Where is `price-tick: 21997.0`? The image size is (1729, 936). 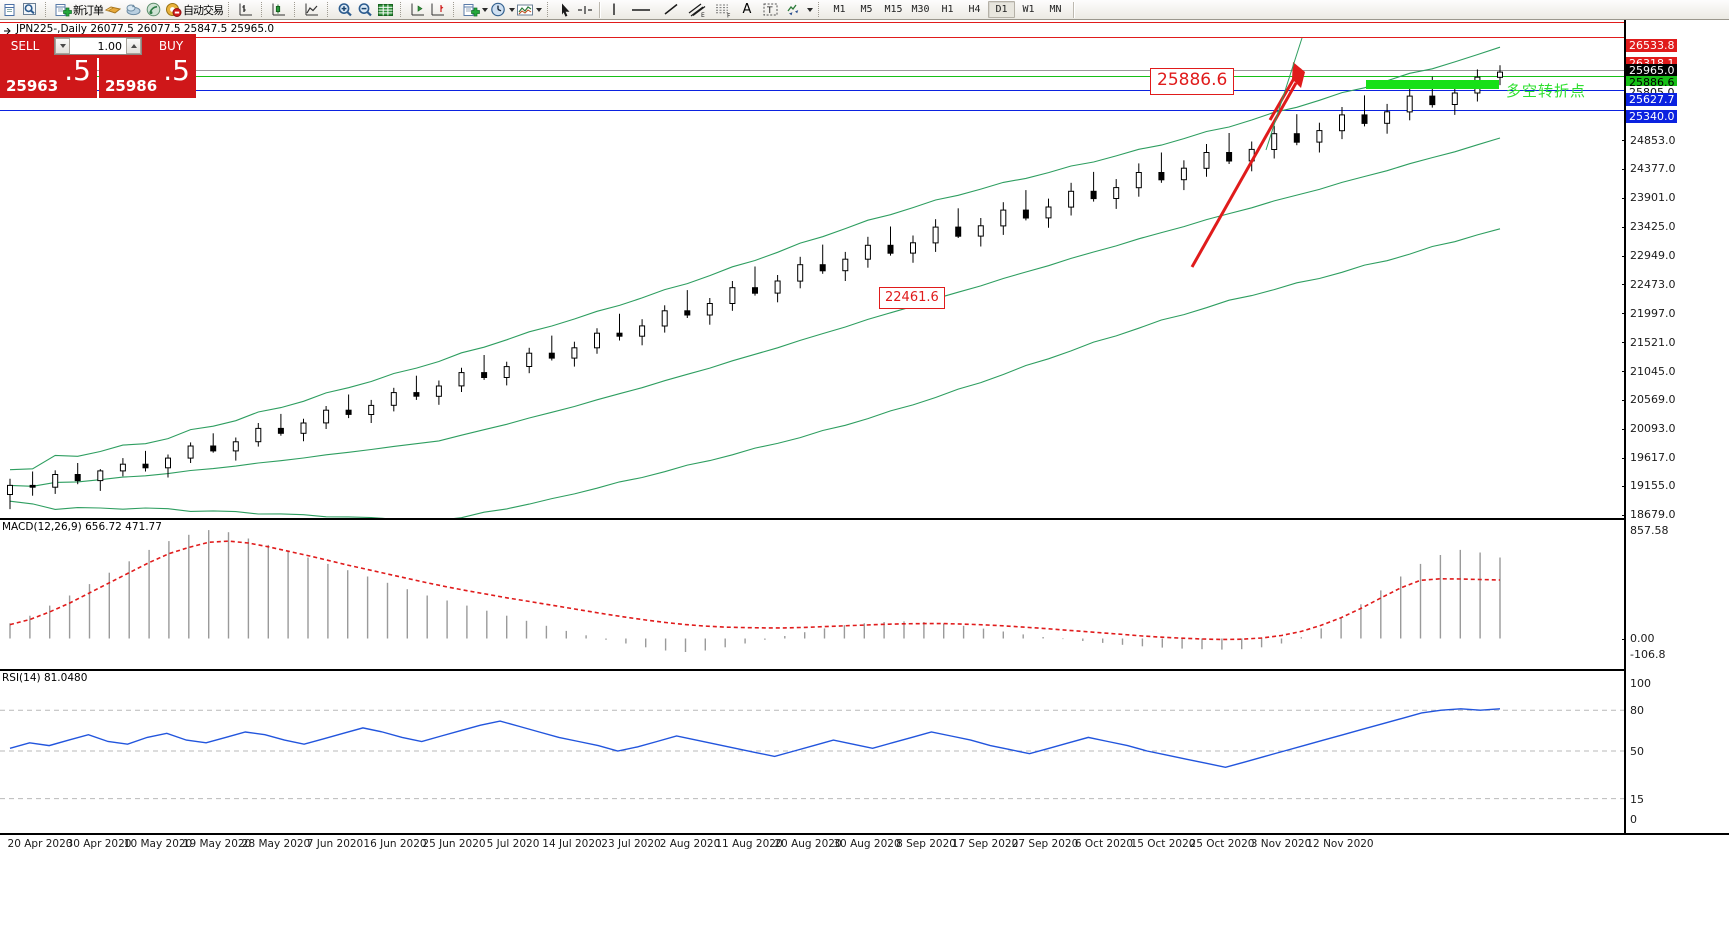
price-tick: 21997.0 is located at coordinates (1649, 313).